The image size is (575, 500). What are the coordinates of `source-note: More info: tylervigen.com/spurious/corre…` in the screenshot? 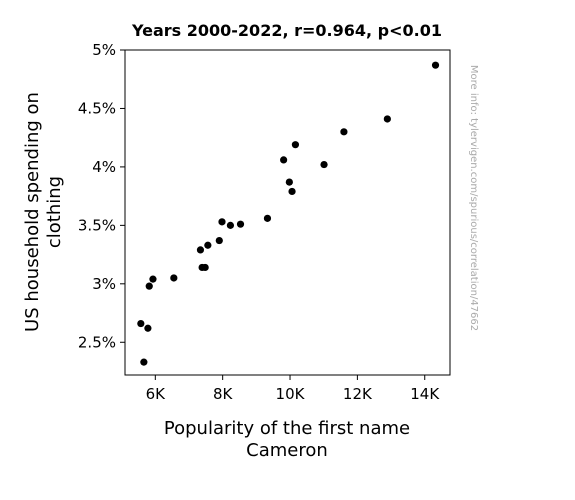 It's located at (473, 198).